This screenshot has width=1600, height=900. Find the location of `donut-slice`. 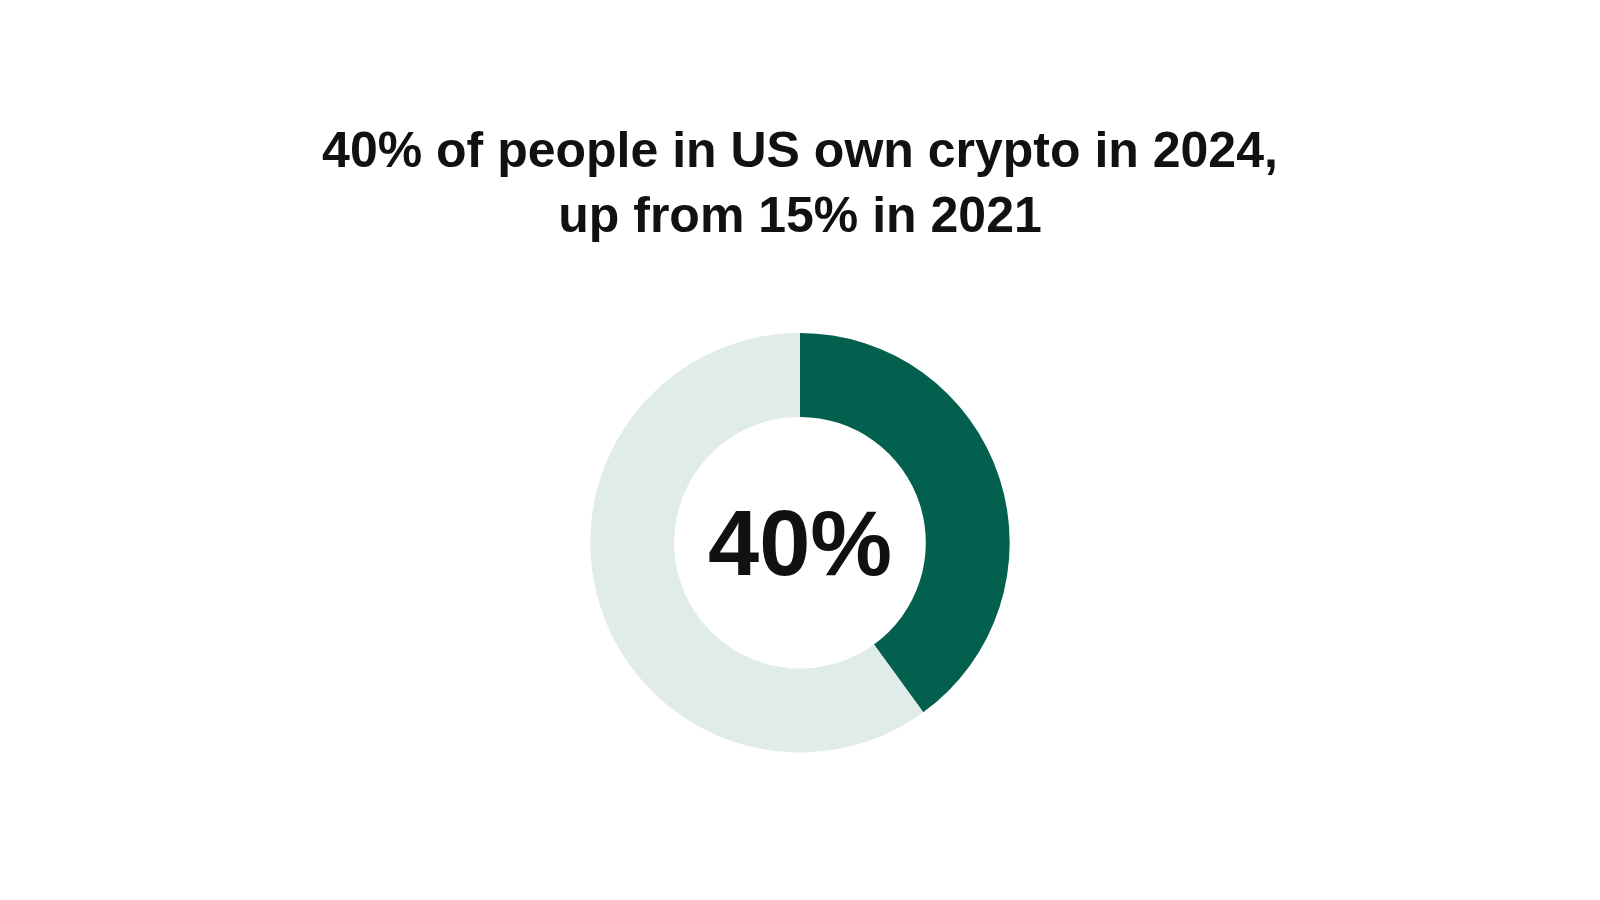

donut-slice is located at coordinates (757, 543).